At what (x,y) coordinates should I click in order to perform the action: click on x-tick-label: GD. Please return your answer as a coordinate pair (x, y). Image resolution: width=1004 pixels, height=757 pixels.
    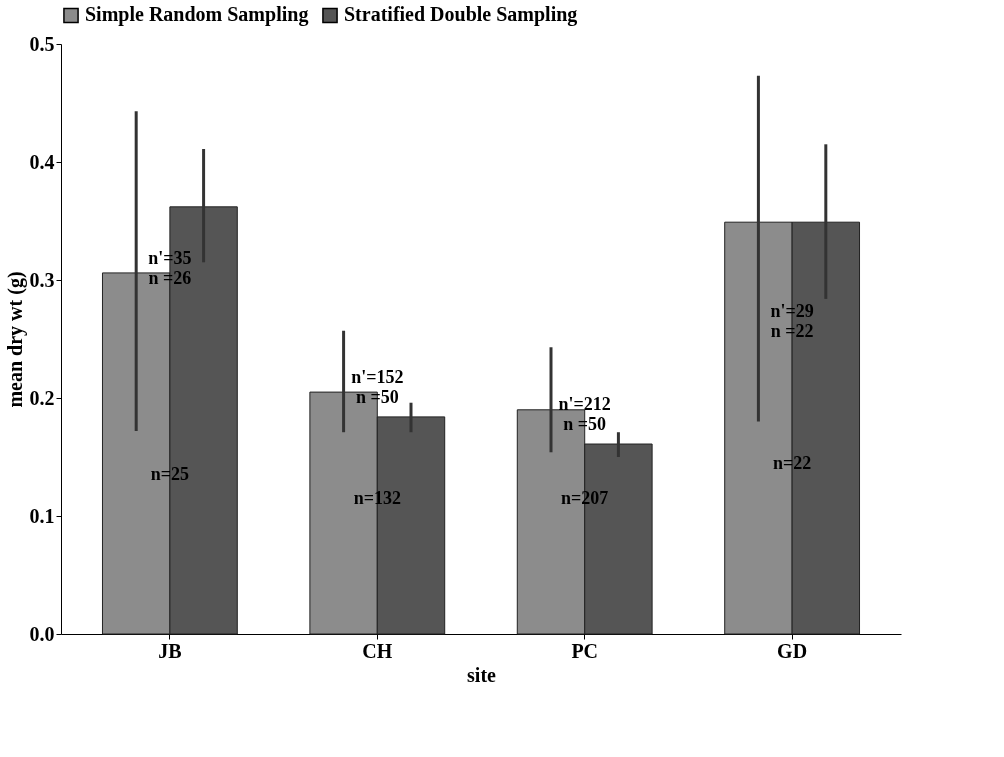
    Looking at the image, I should click on (792, 650).